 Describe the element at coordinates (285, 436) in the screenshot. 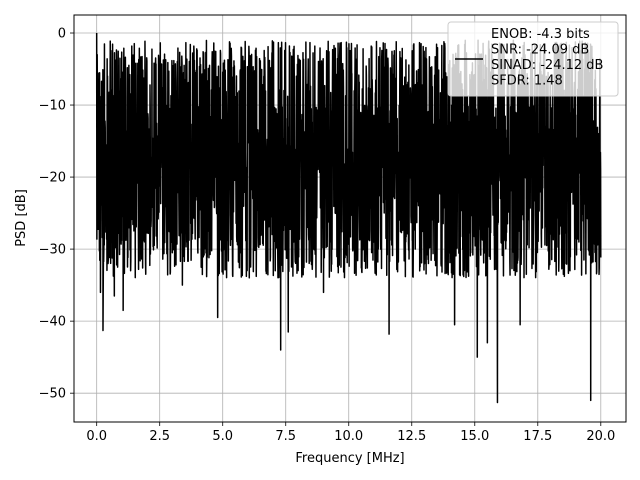

I see `x-tick-label: 7.5` at that location.